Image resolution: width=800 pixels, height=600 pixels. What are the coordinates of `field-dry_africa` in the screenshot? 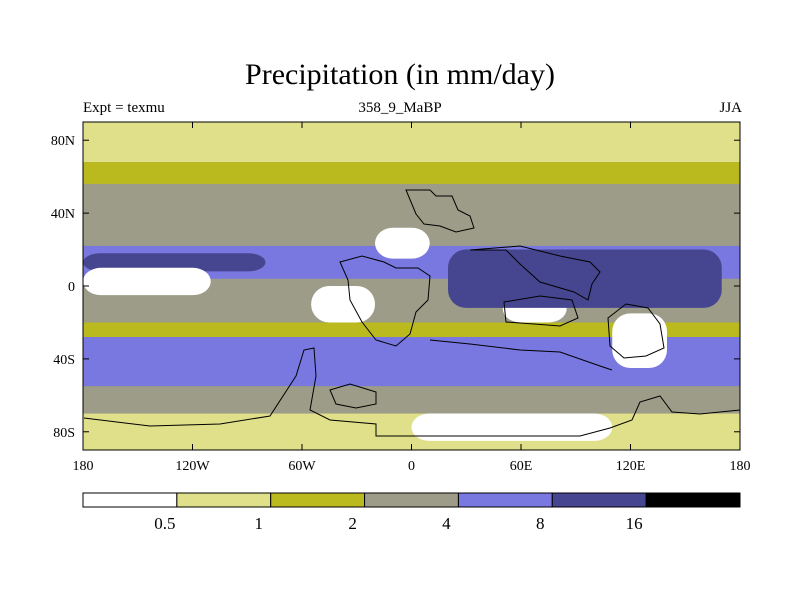 It's located at (343, 304).